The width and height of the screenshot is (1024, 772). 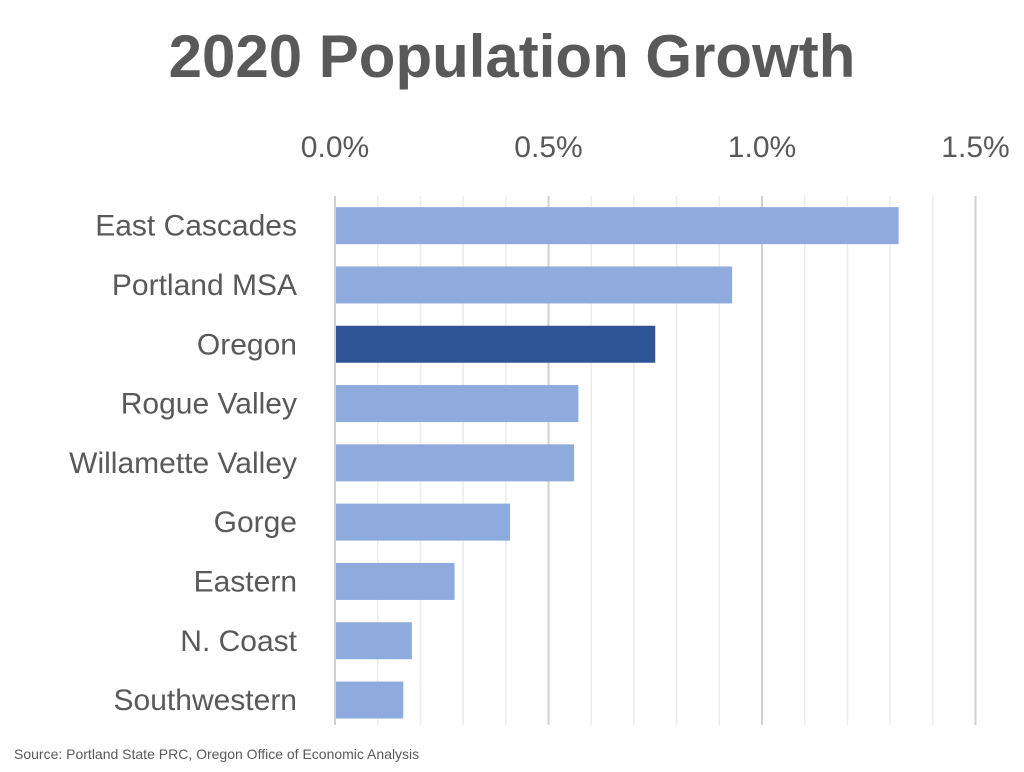 I want to click on x-tick-label: 0.5%, so click(x=548, y=147).